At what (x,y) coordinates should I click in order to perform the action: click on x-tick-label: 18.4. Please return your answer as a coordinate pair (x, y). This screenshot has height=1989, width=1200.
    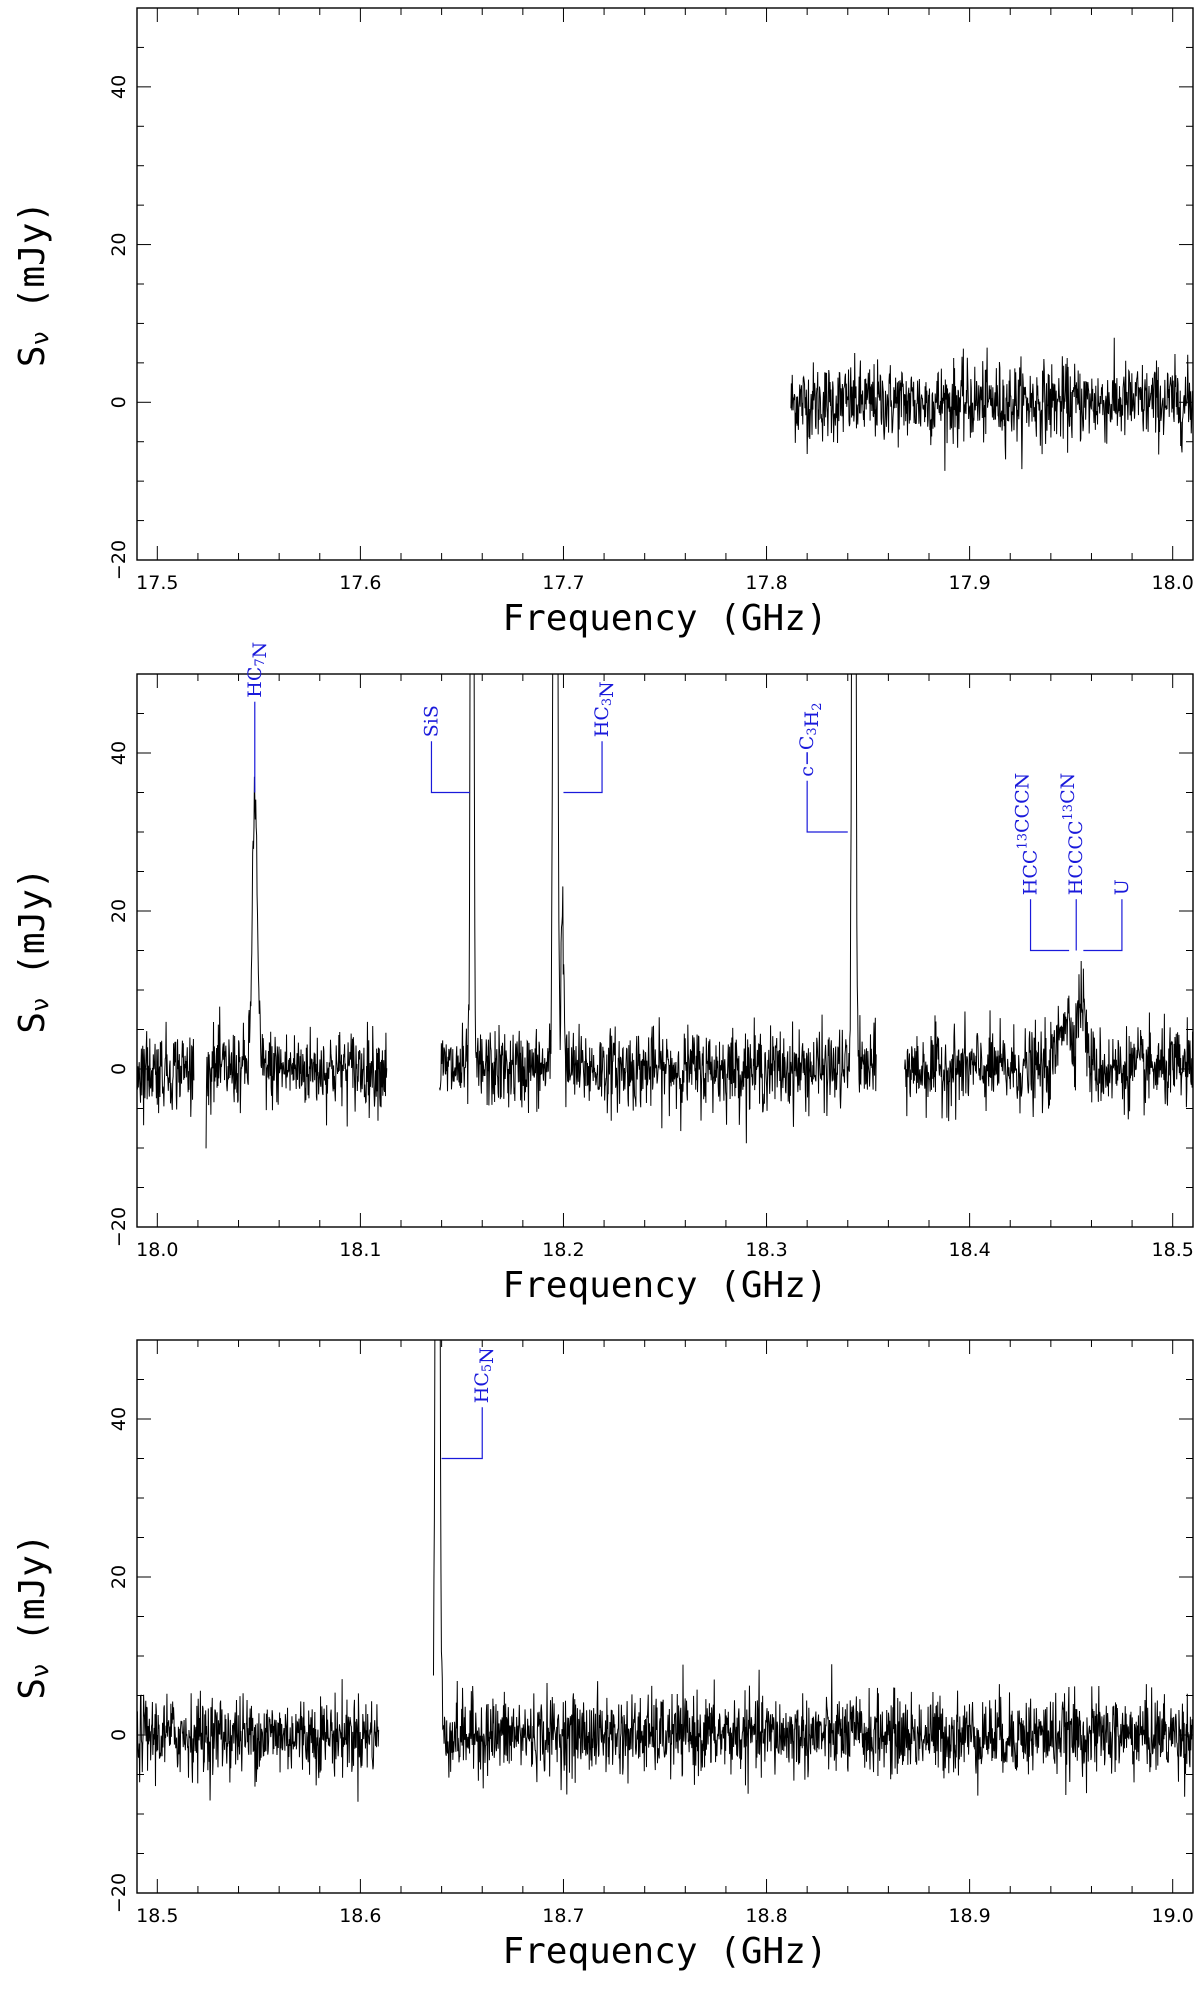
    Looking at the image, I should click on (969, 1250).